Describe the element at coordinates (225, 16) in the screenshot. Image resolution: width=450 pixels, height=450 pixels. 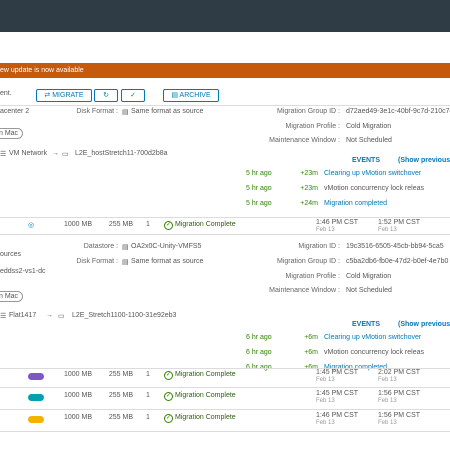
I see `top-bar` at that location.